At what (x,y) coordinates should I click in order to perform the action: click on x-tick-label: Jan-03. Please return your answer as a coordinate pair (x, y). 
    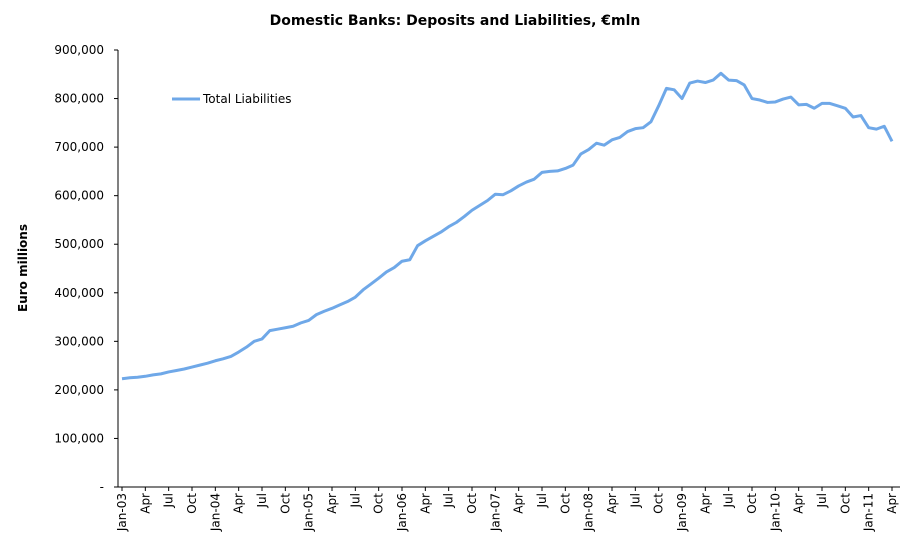
    Looking at the image, I should click on (122, 512).